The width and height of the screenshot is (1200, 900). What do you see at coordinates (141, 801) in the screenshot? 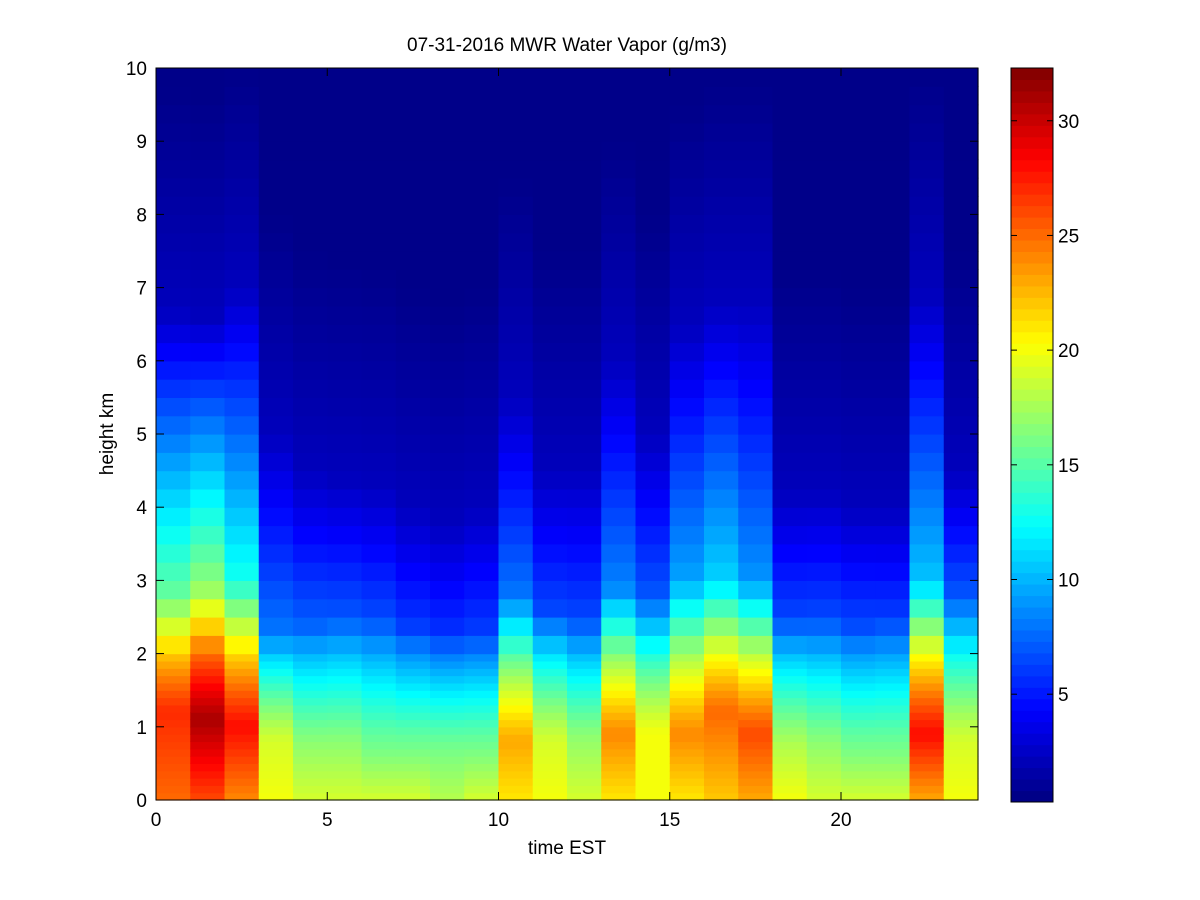
I see `y-tick-label: 0` at bounding box center [141, 801].